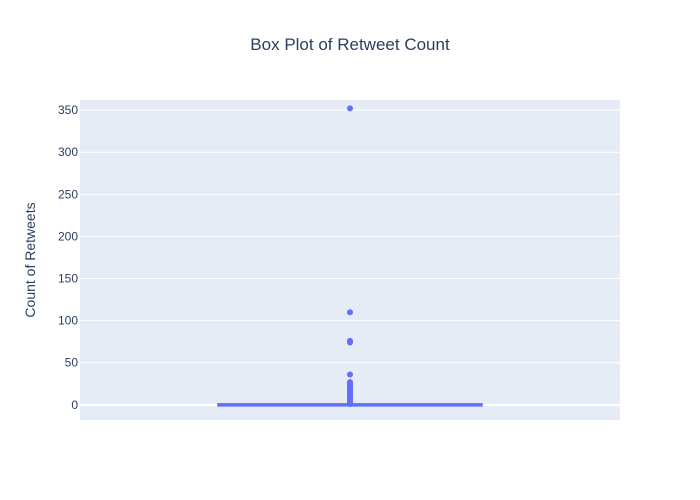  I want to click on y-tick-label-300: 300, so click(68, 152).